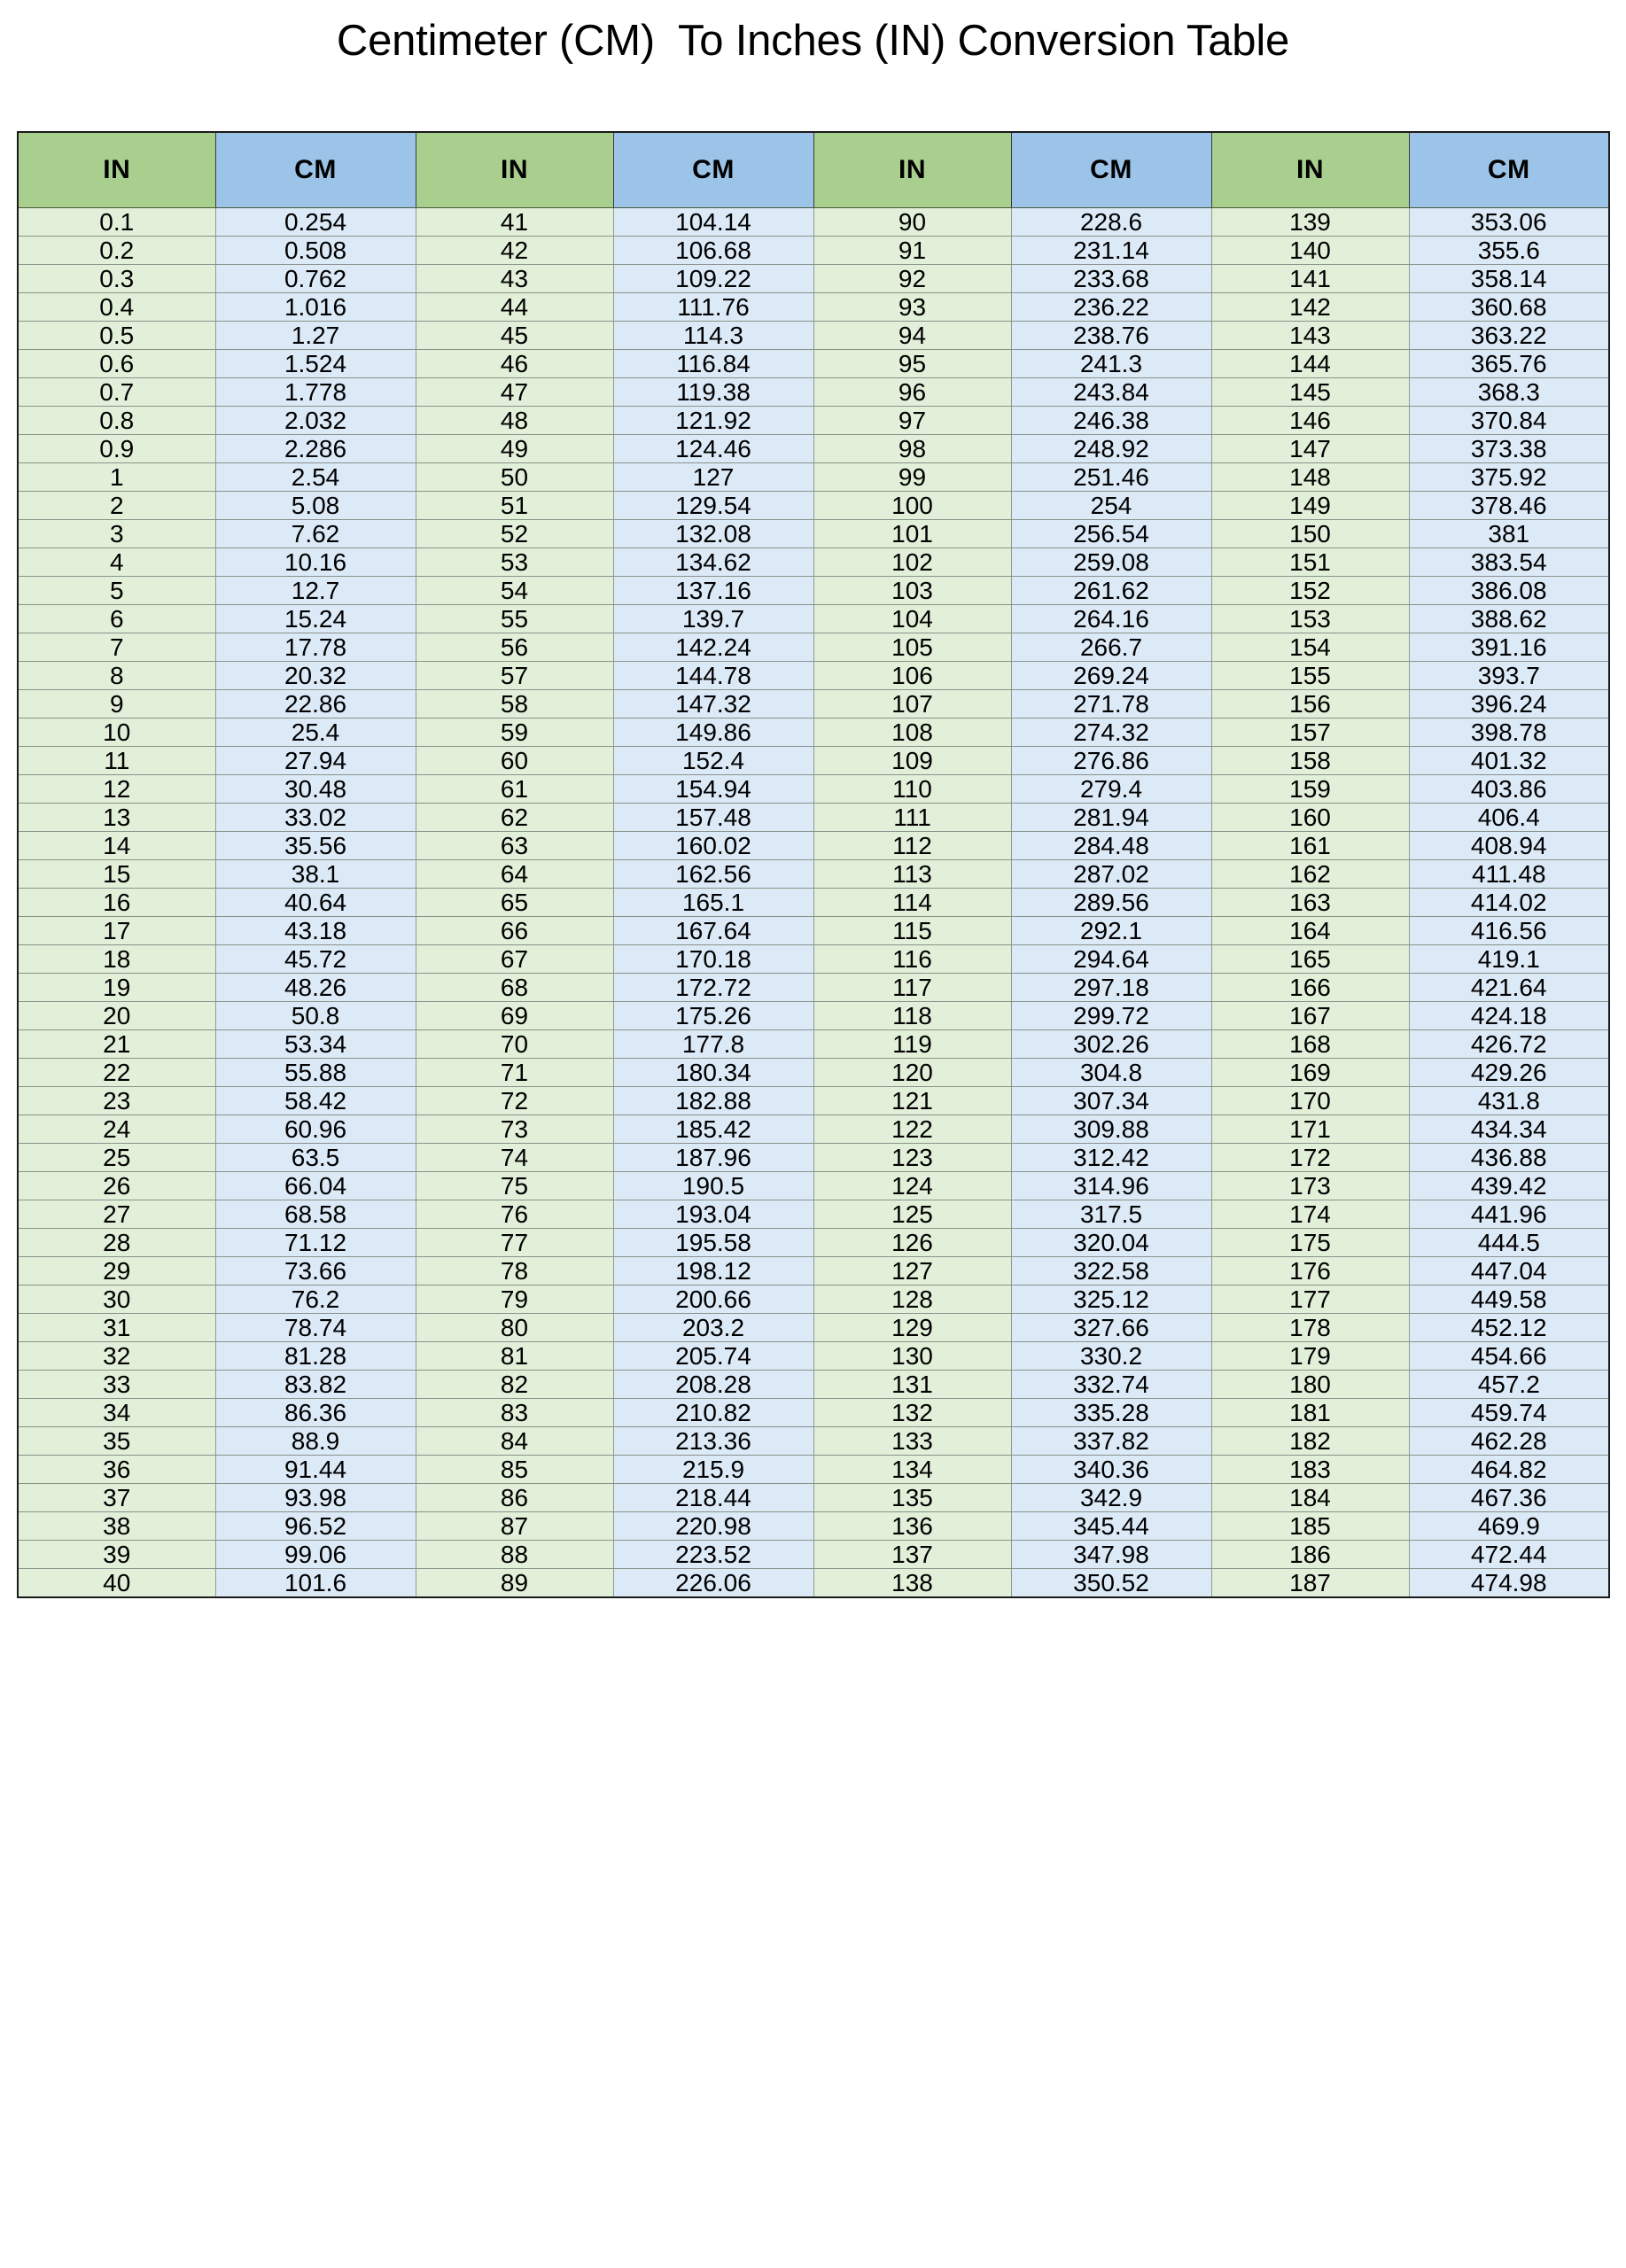 The image size is (1626, 2268). Describe the element at coordinates (1111, 1469) in the screenshot. I see `cell-centimeters: 340.36` at that location.